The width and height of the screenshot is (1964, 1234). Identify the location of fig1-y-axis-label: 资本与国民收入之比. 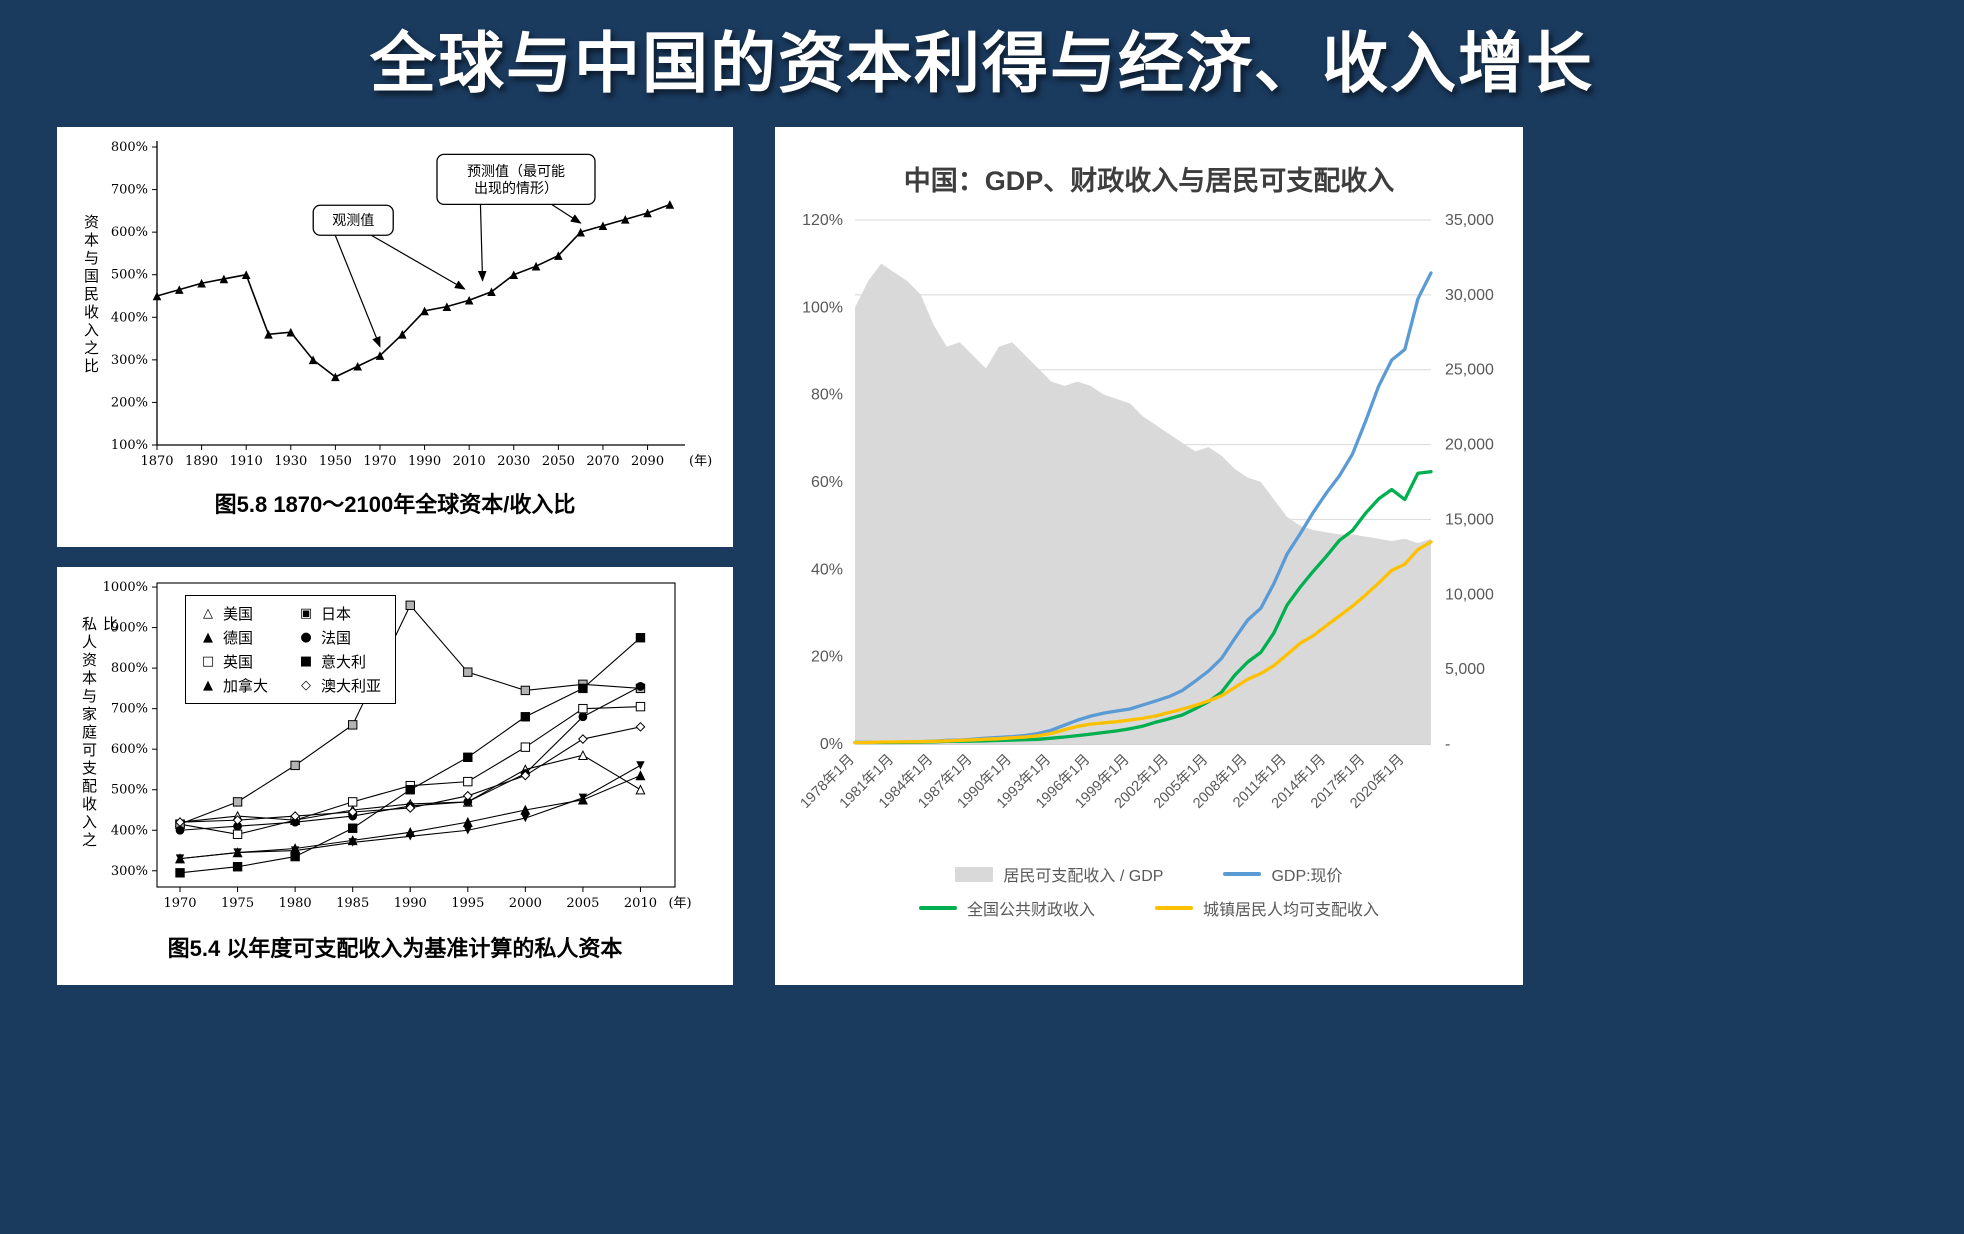
(91, 295).